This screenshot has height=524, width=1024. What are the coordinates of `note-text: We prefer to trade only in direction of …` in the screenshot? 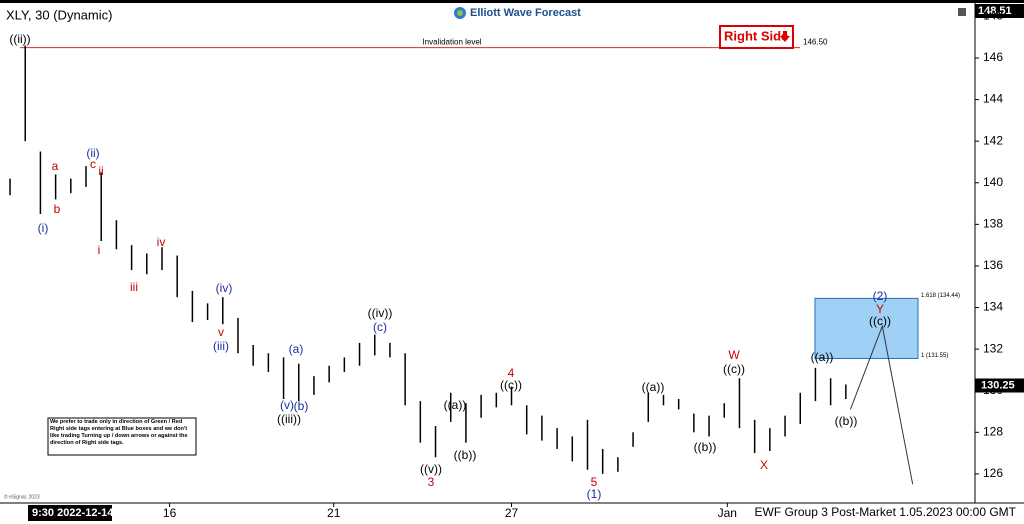 It's located at (119, 432).